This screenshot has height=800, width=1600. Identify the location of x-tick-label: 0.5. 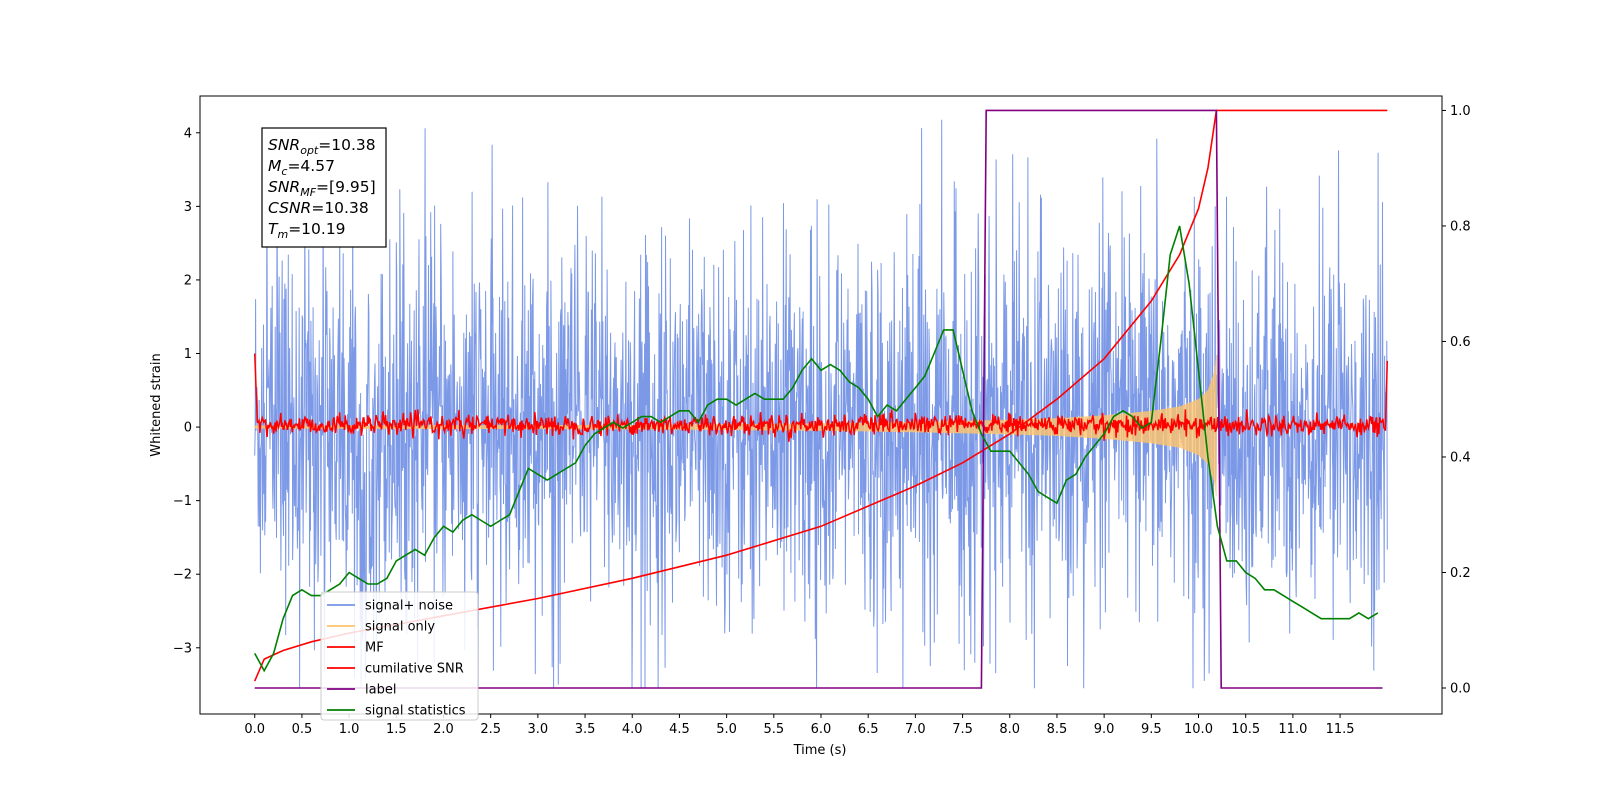
(302, 729).